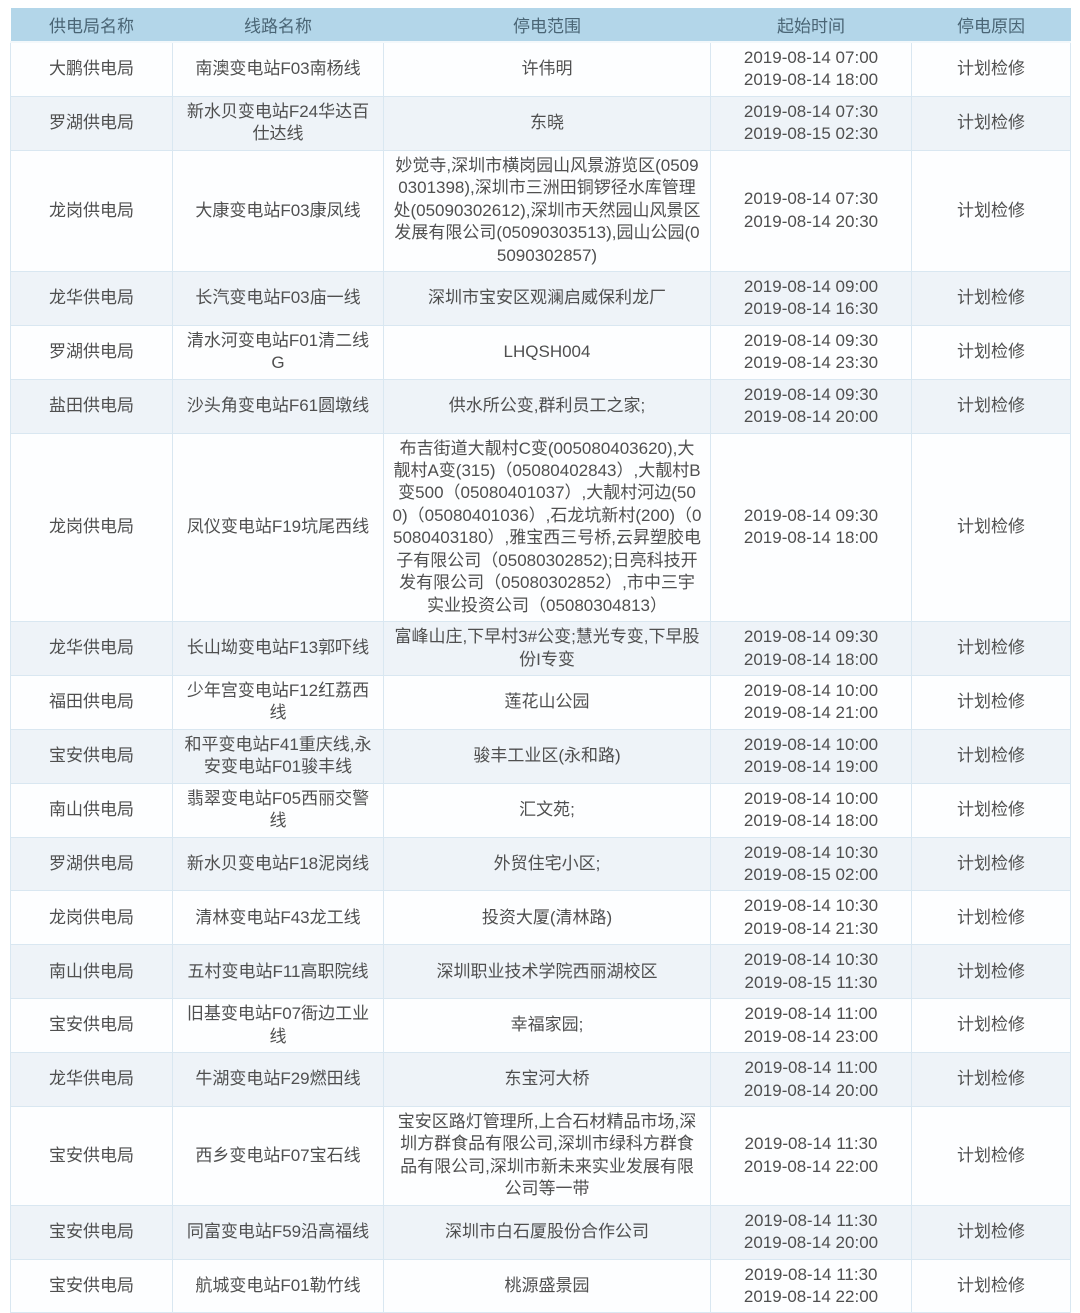 This screenshot has width=1080, height=1313. Describe the element at coordinates (91, 406) in the screenshot. I see `bureau-cell: 盐田供电局` at that location.